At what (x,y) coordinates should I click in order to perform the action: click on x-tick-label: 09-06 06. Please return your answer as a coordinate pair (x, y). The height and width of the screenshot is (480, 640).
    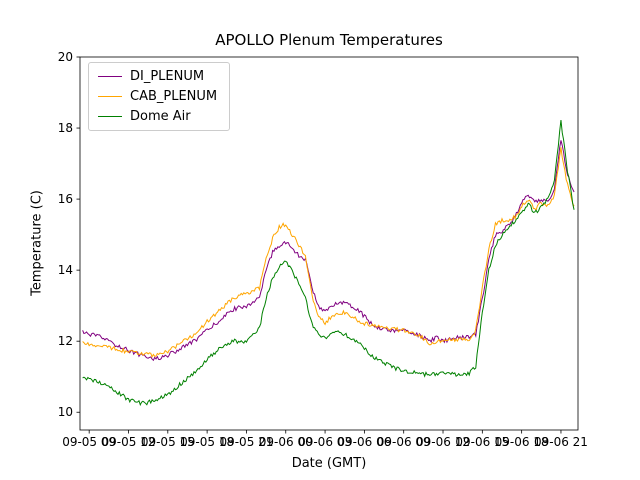
    Looking at the image, I should click on (364, 442).